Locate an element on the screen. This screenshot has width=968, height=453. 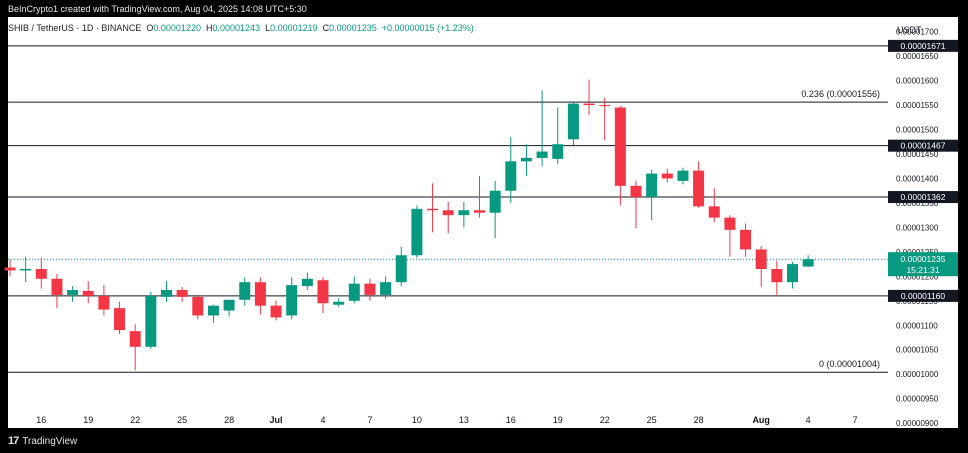
close-key: C is located at coordinates (326, 28).